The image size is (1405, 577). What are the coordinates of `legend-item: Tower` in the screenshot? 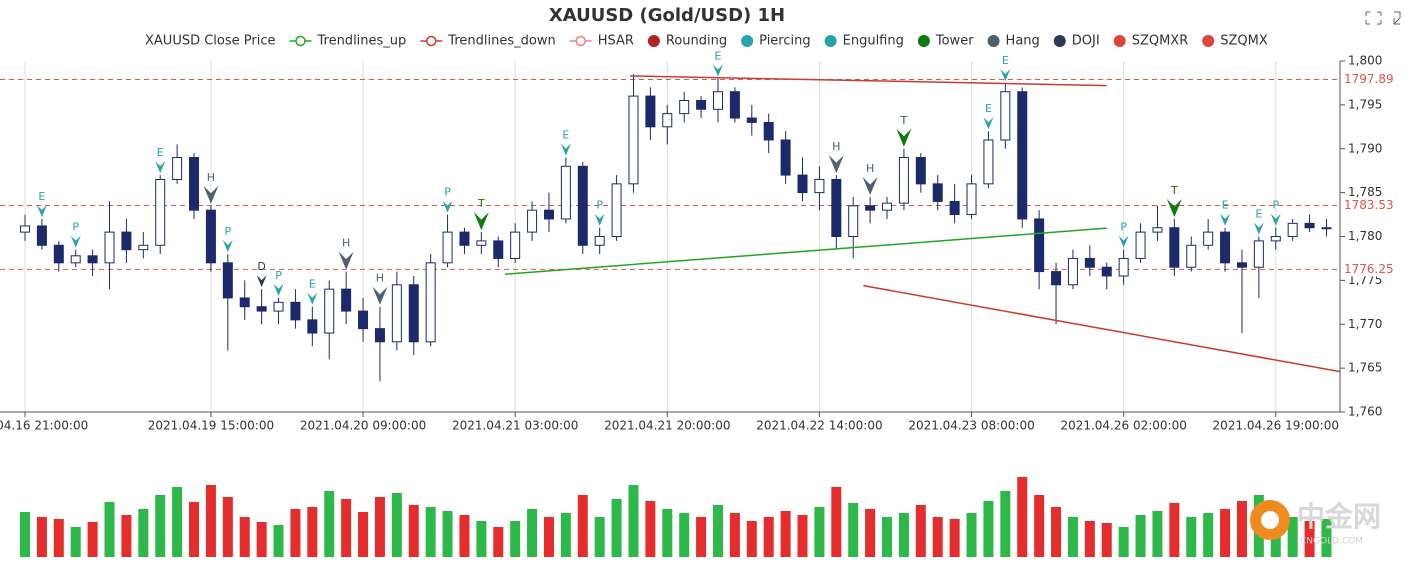 It's located at (945, 41).